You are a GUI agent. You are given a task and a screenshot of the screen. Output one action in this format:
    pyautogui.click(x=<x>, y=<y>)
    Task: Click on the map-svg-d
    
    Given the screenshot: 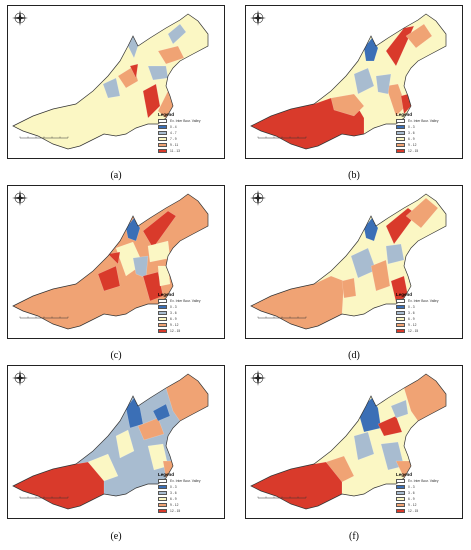 What is the action you would take?
    pyautogui.click(x=348, y=260)
    